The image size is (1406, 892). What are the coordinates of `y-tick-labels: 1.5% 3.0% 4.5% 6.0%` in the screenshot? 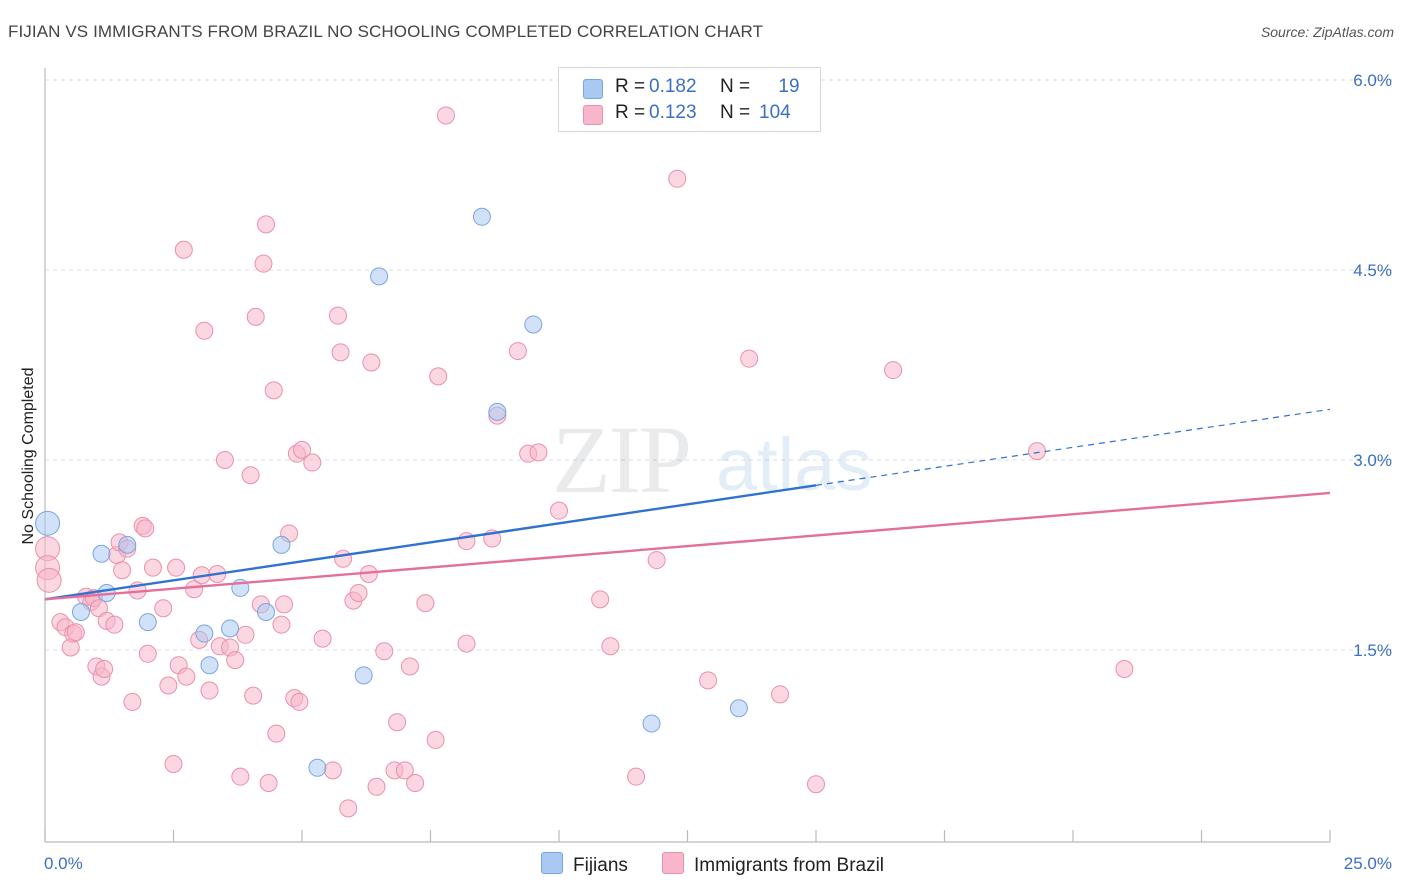 It's located at (1372, 365).